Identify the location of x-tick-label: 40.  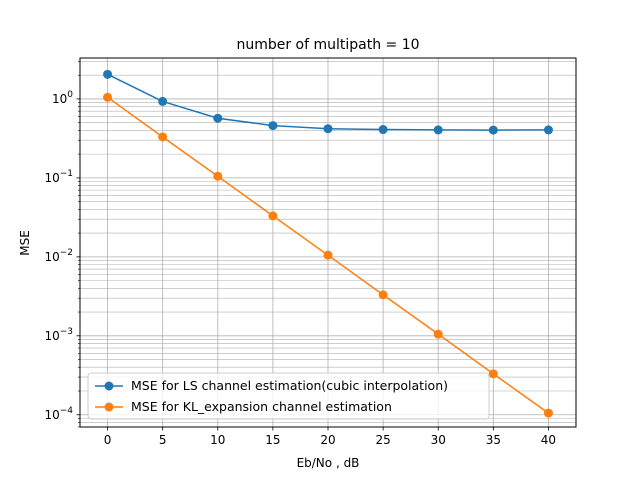
(548, 440).